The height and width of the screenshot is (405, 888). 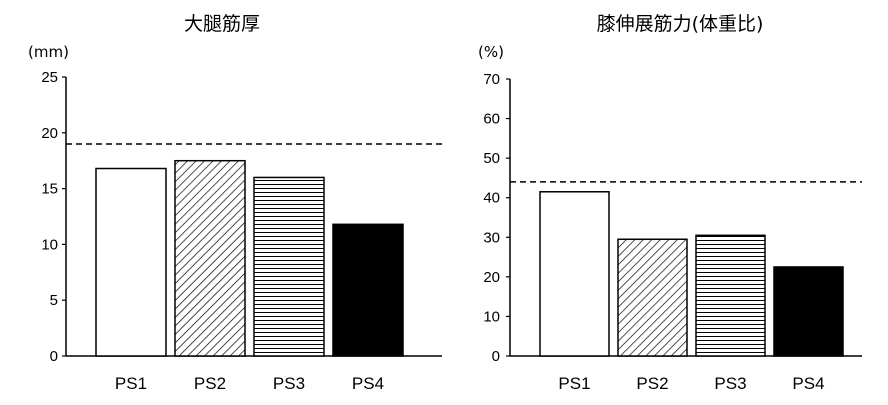 What do you see at coordinates (691, 274) in the screenshot?
I see `chart-2-bars` at bounding box center [691, 274].